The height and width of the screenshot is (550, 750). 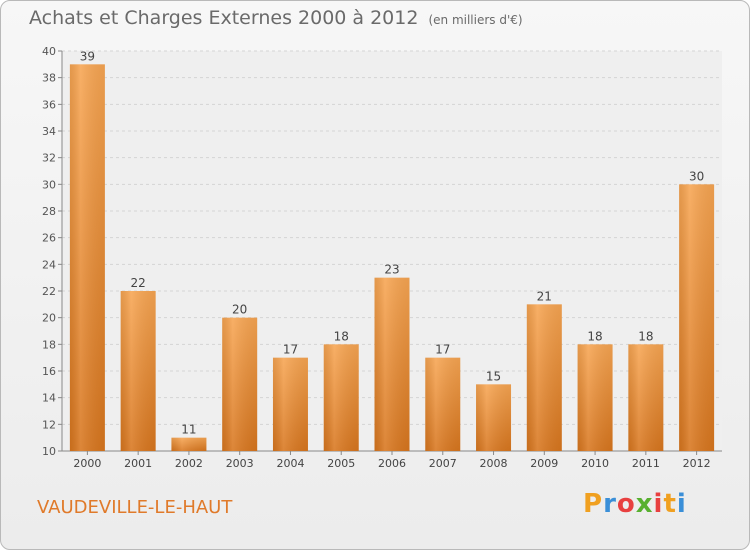 What do you see at coordinates (594, 336) in the screenshot?
I see `data-label-2010: 18` at bounding box center [594, 336].